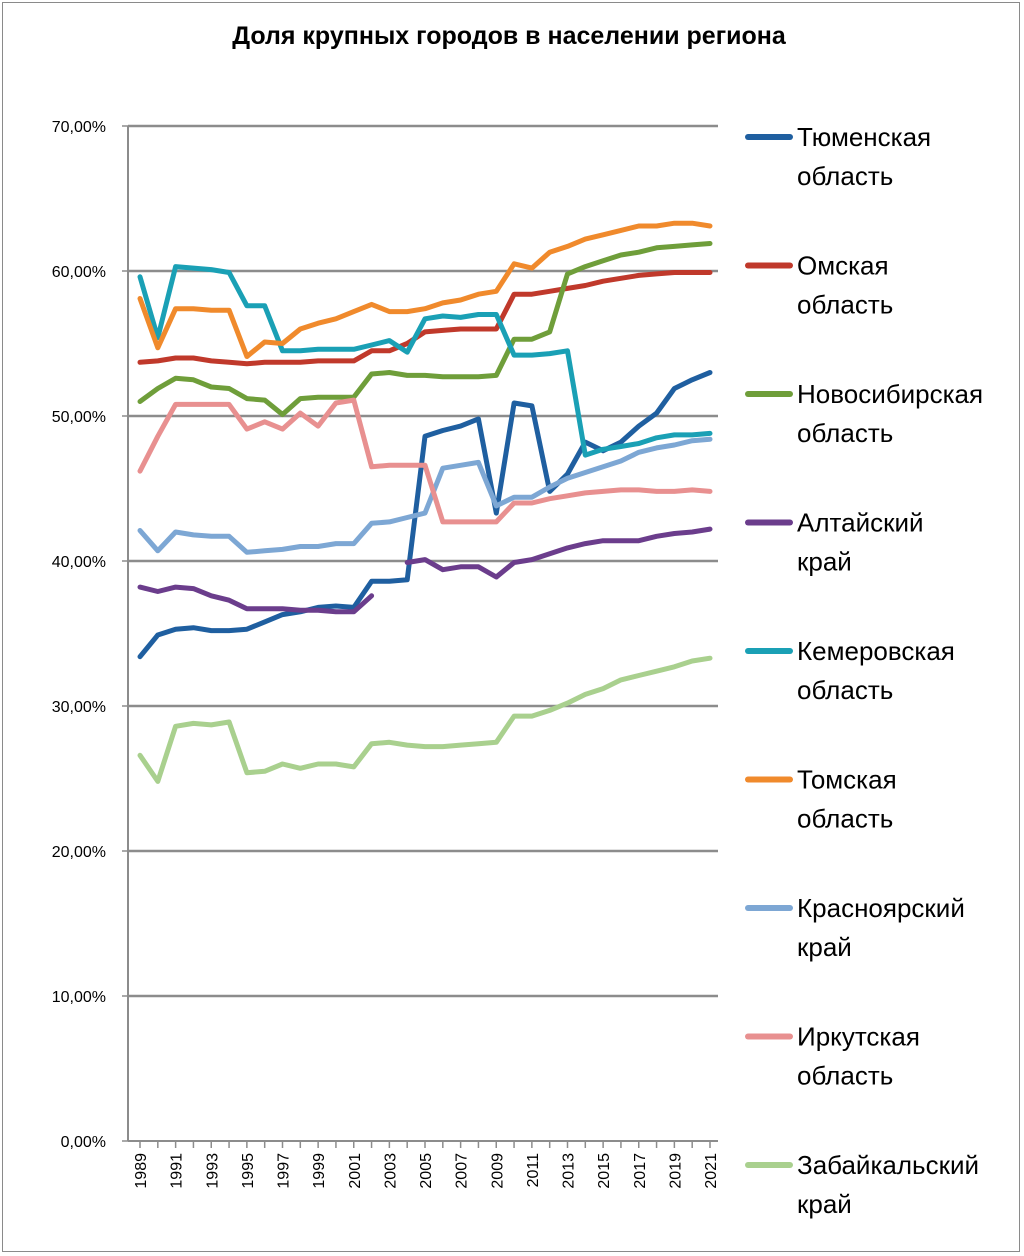 The height and width of the screenshot is (1256, 1024). I want to click on y-tick-label: 10,00%, so click(79, 997).